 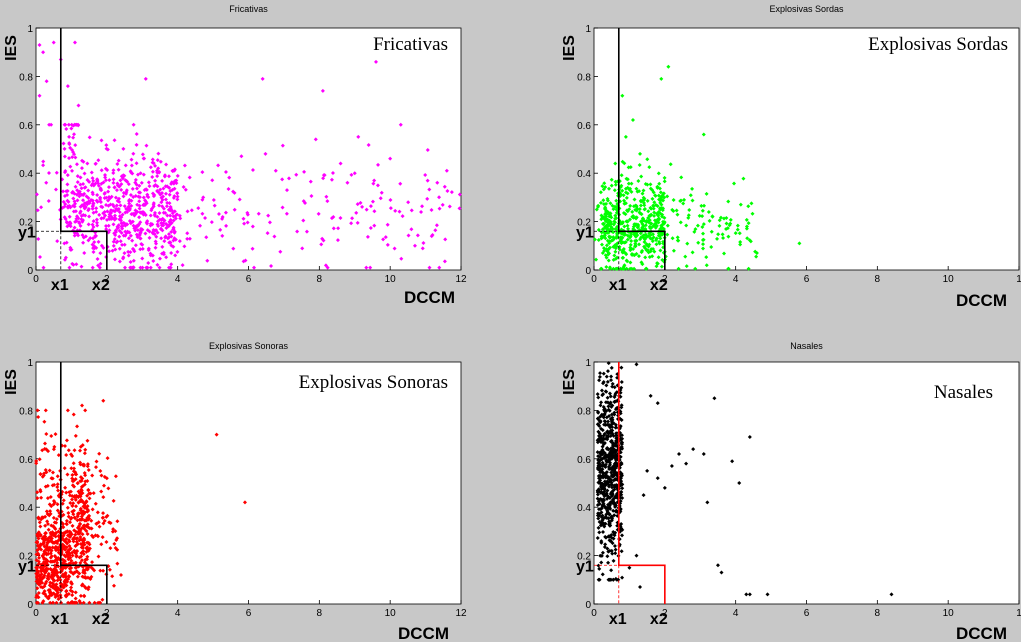 I want to click on threshold-y1-label: y1, so click(x=585, y=566).